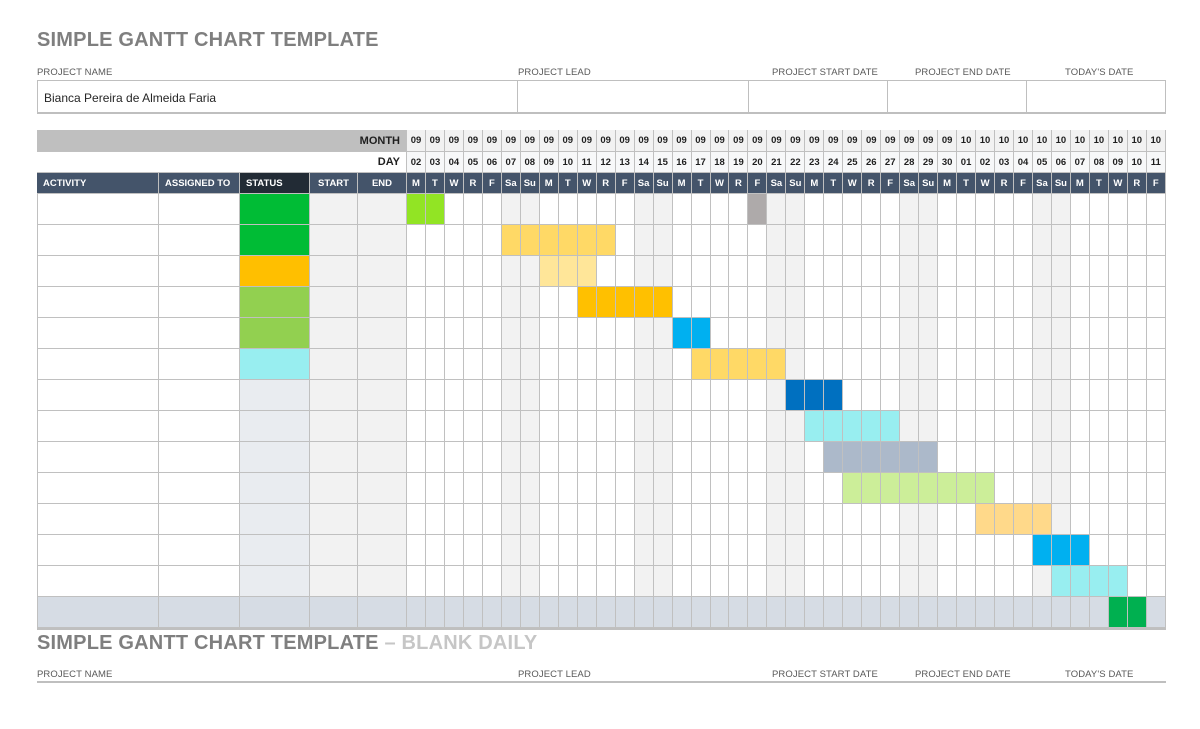  What do you see at coordinates (199, 271) in the screenshot?
I see `assigned-to-cell` at bounding box center [199, 271].